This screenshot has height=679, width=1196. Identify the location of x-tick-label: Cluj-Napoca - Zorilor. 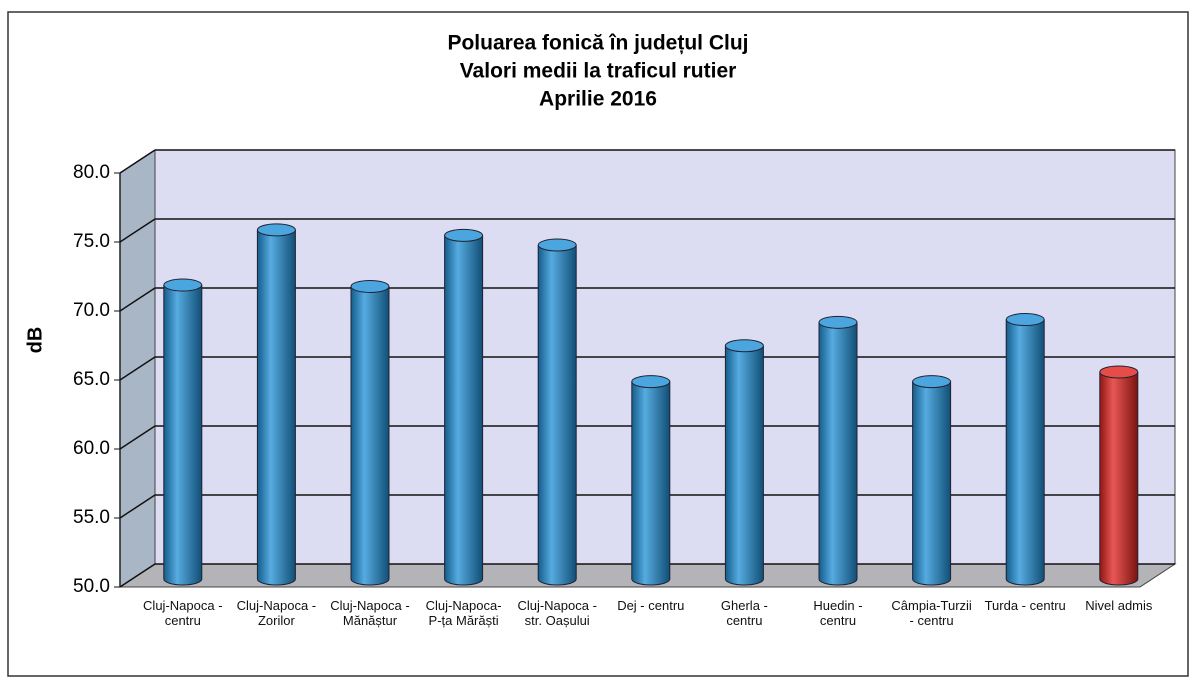
(276, 613).